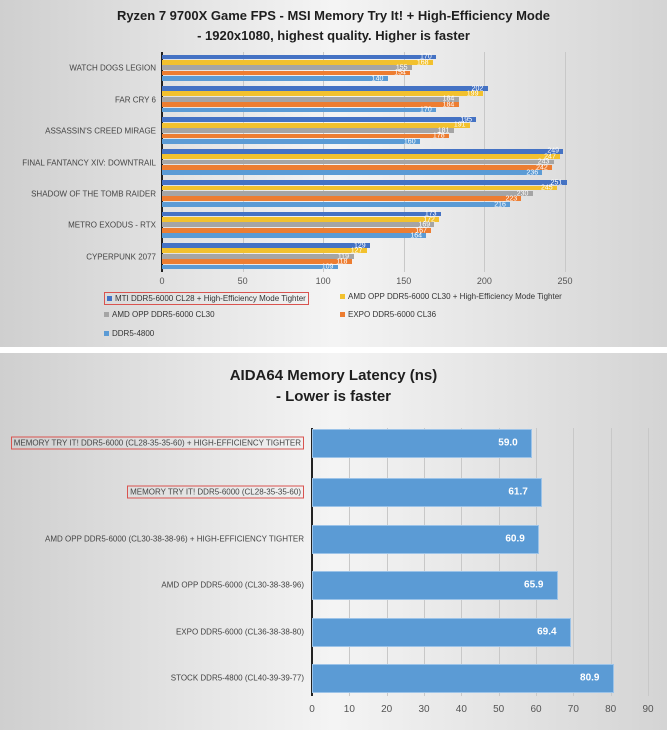  Describe the element at coordinates (556, 183) in the screenshot. I see `fps-value-label: 251` at that location.